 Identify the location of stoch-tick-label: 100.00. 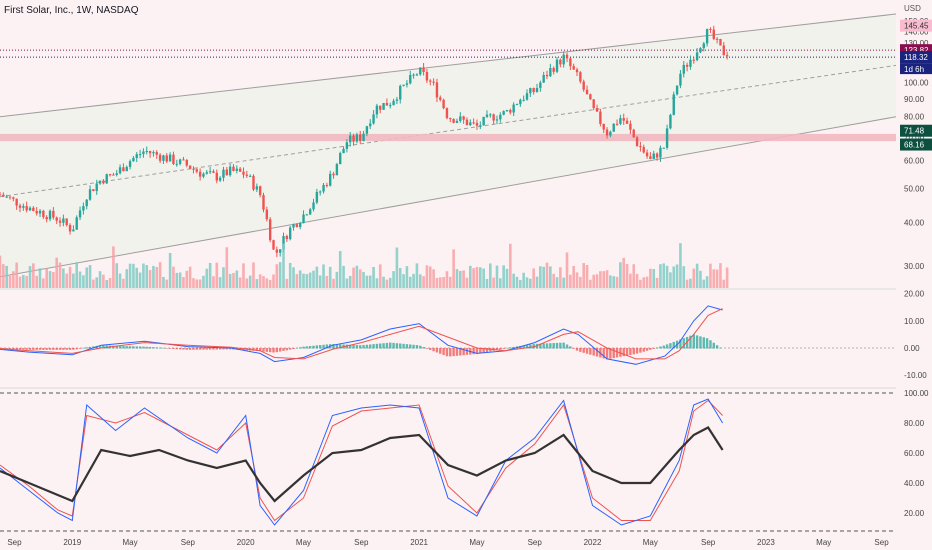
(916, 393).